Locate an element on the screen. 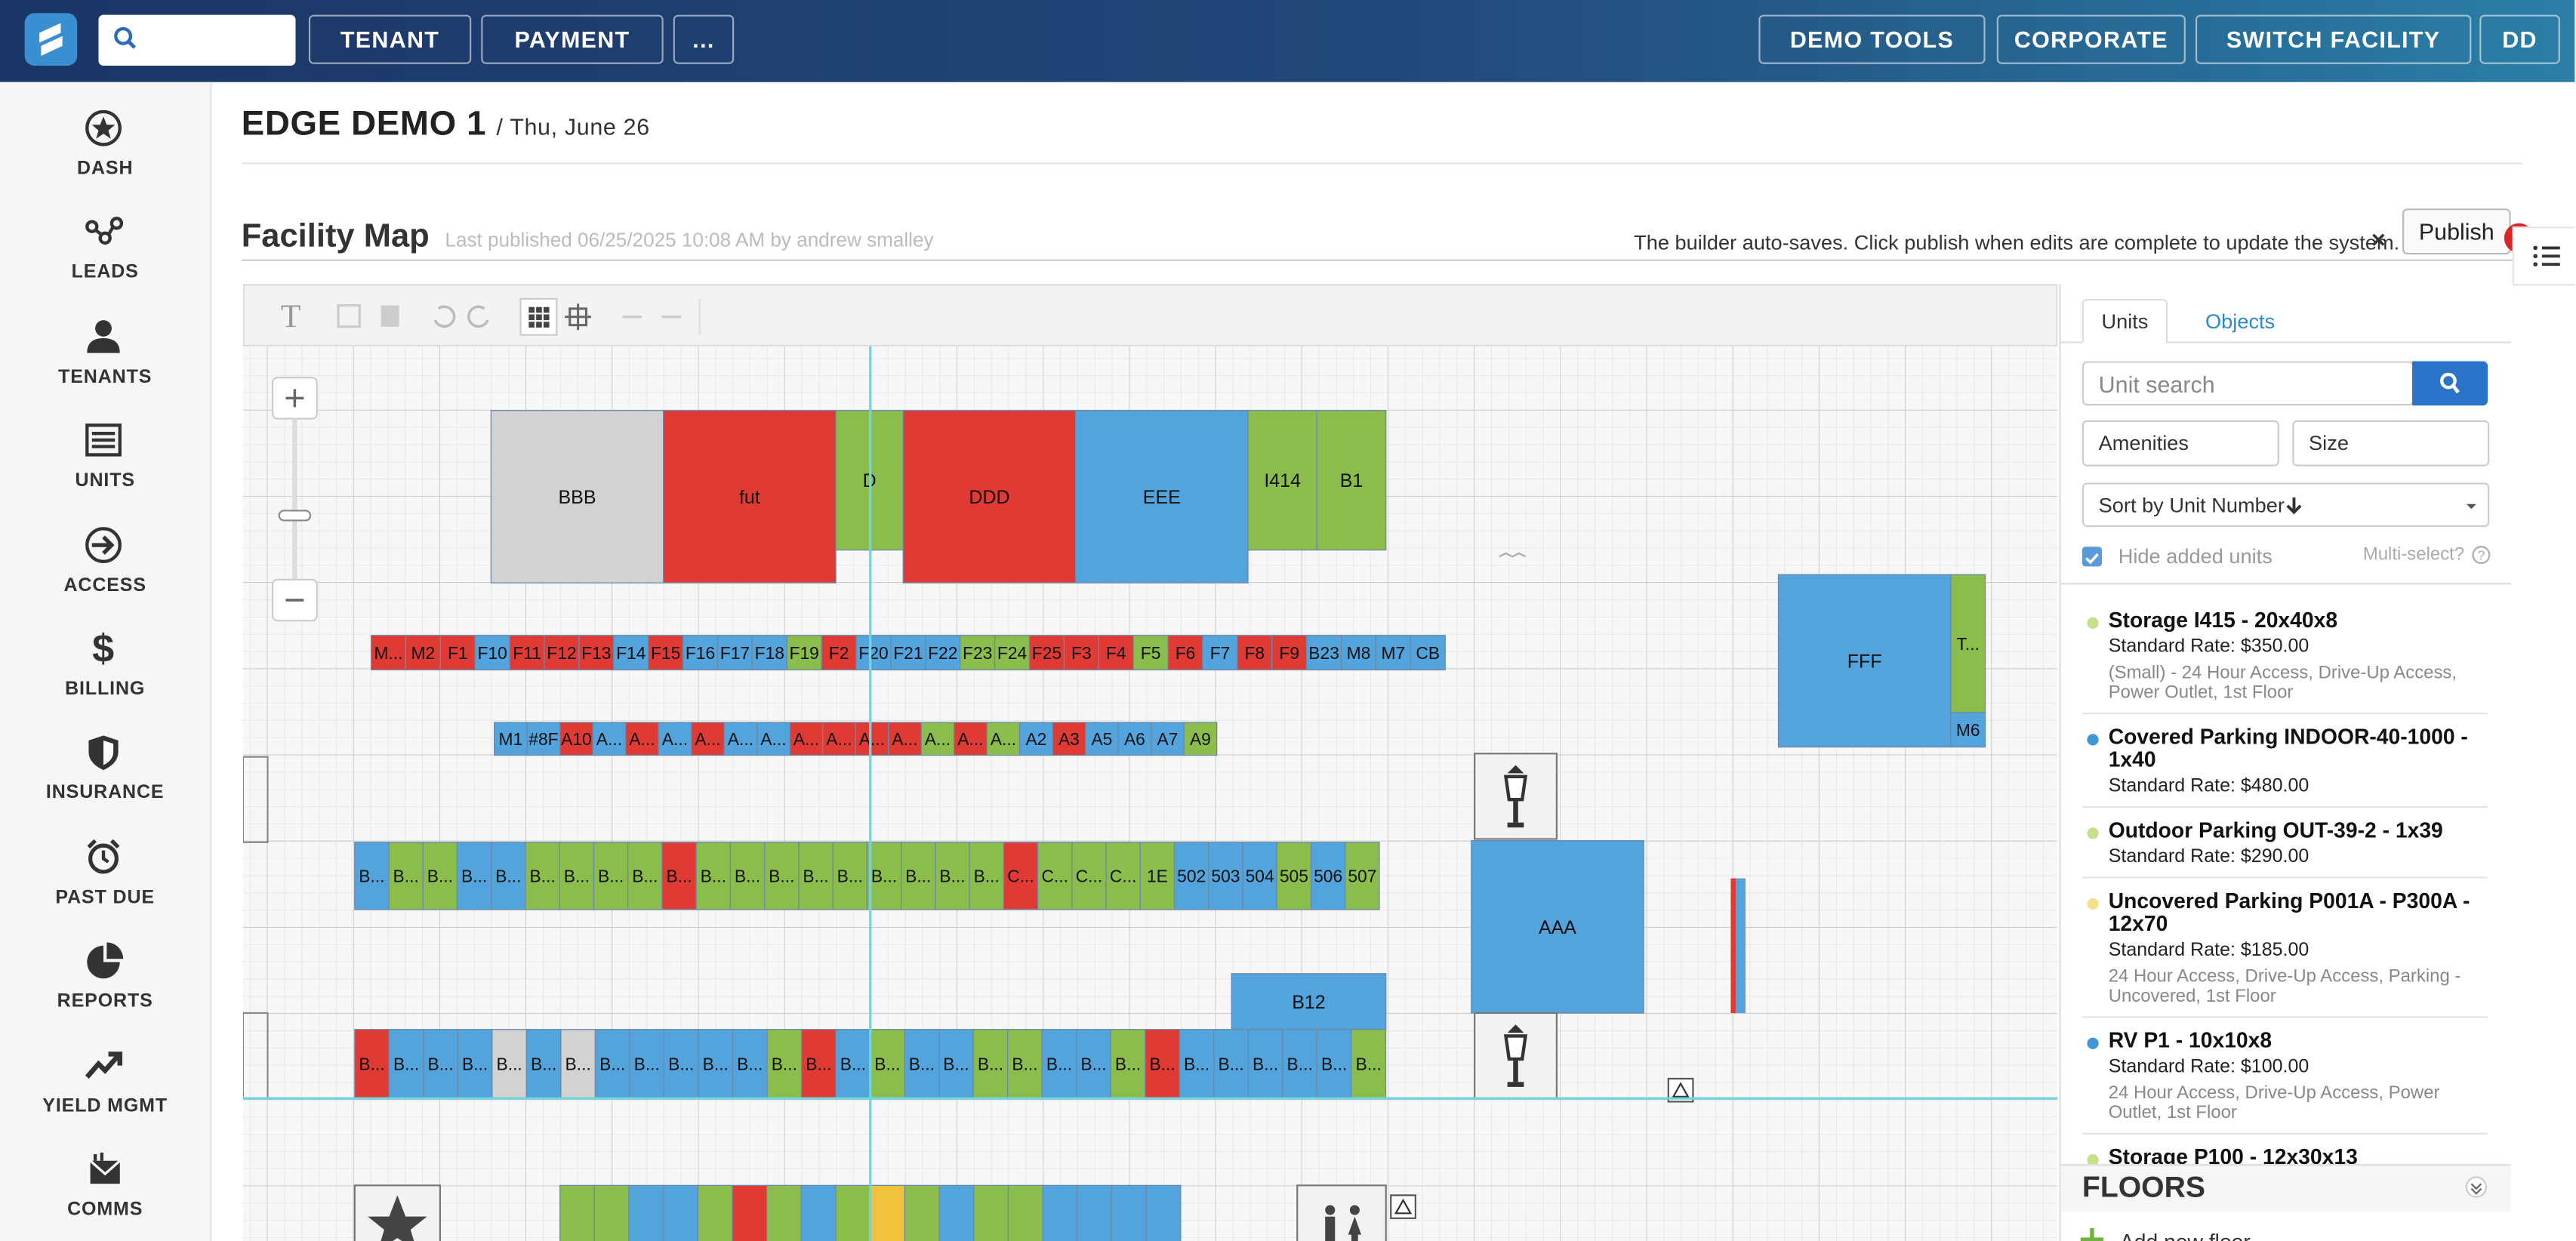 The height and width of the screenshot is (1241, 2576). sidebar-item: DASH is located at coordinates (105, 144).